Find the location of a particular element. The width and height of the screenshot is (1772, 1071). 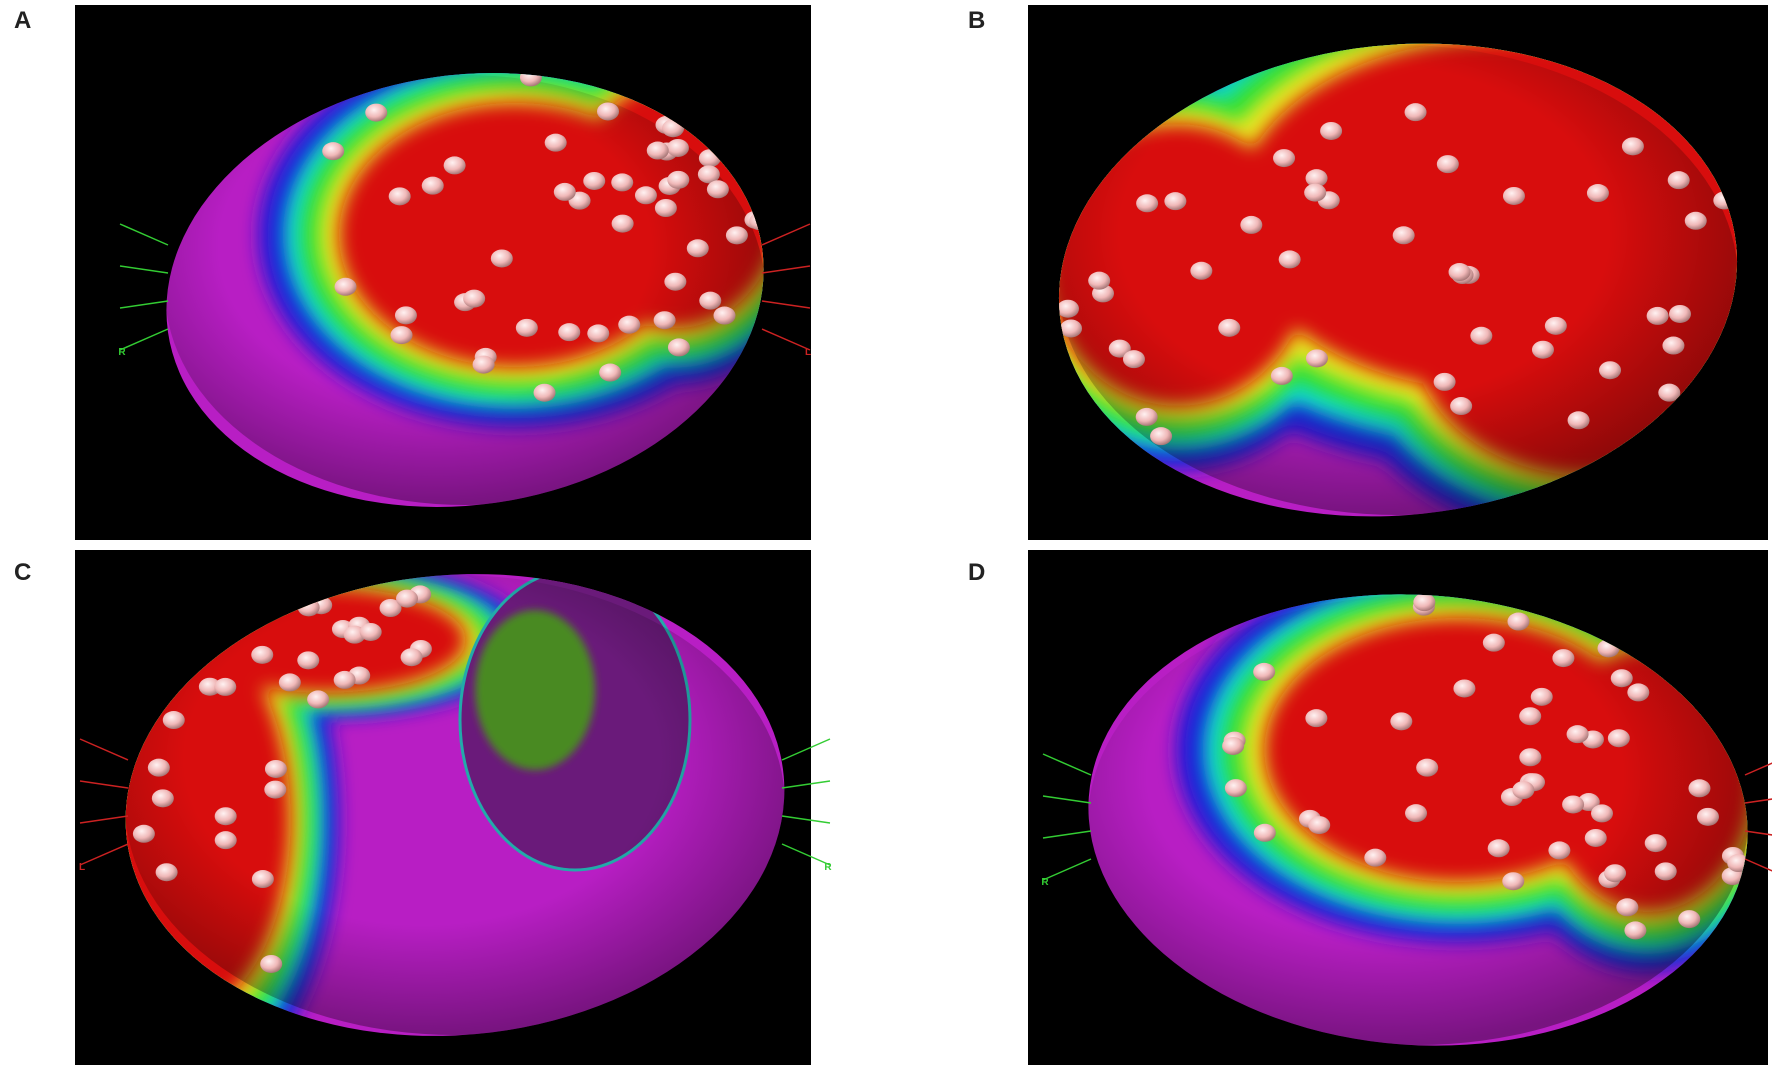

panel-label: B is located at coordinates (976, 20).